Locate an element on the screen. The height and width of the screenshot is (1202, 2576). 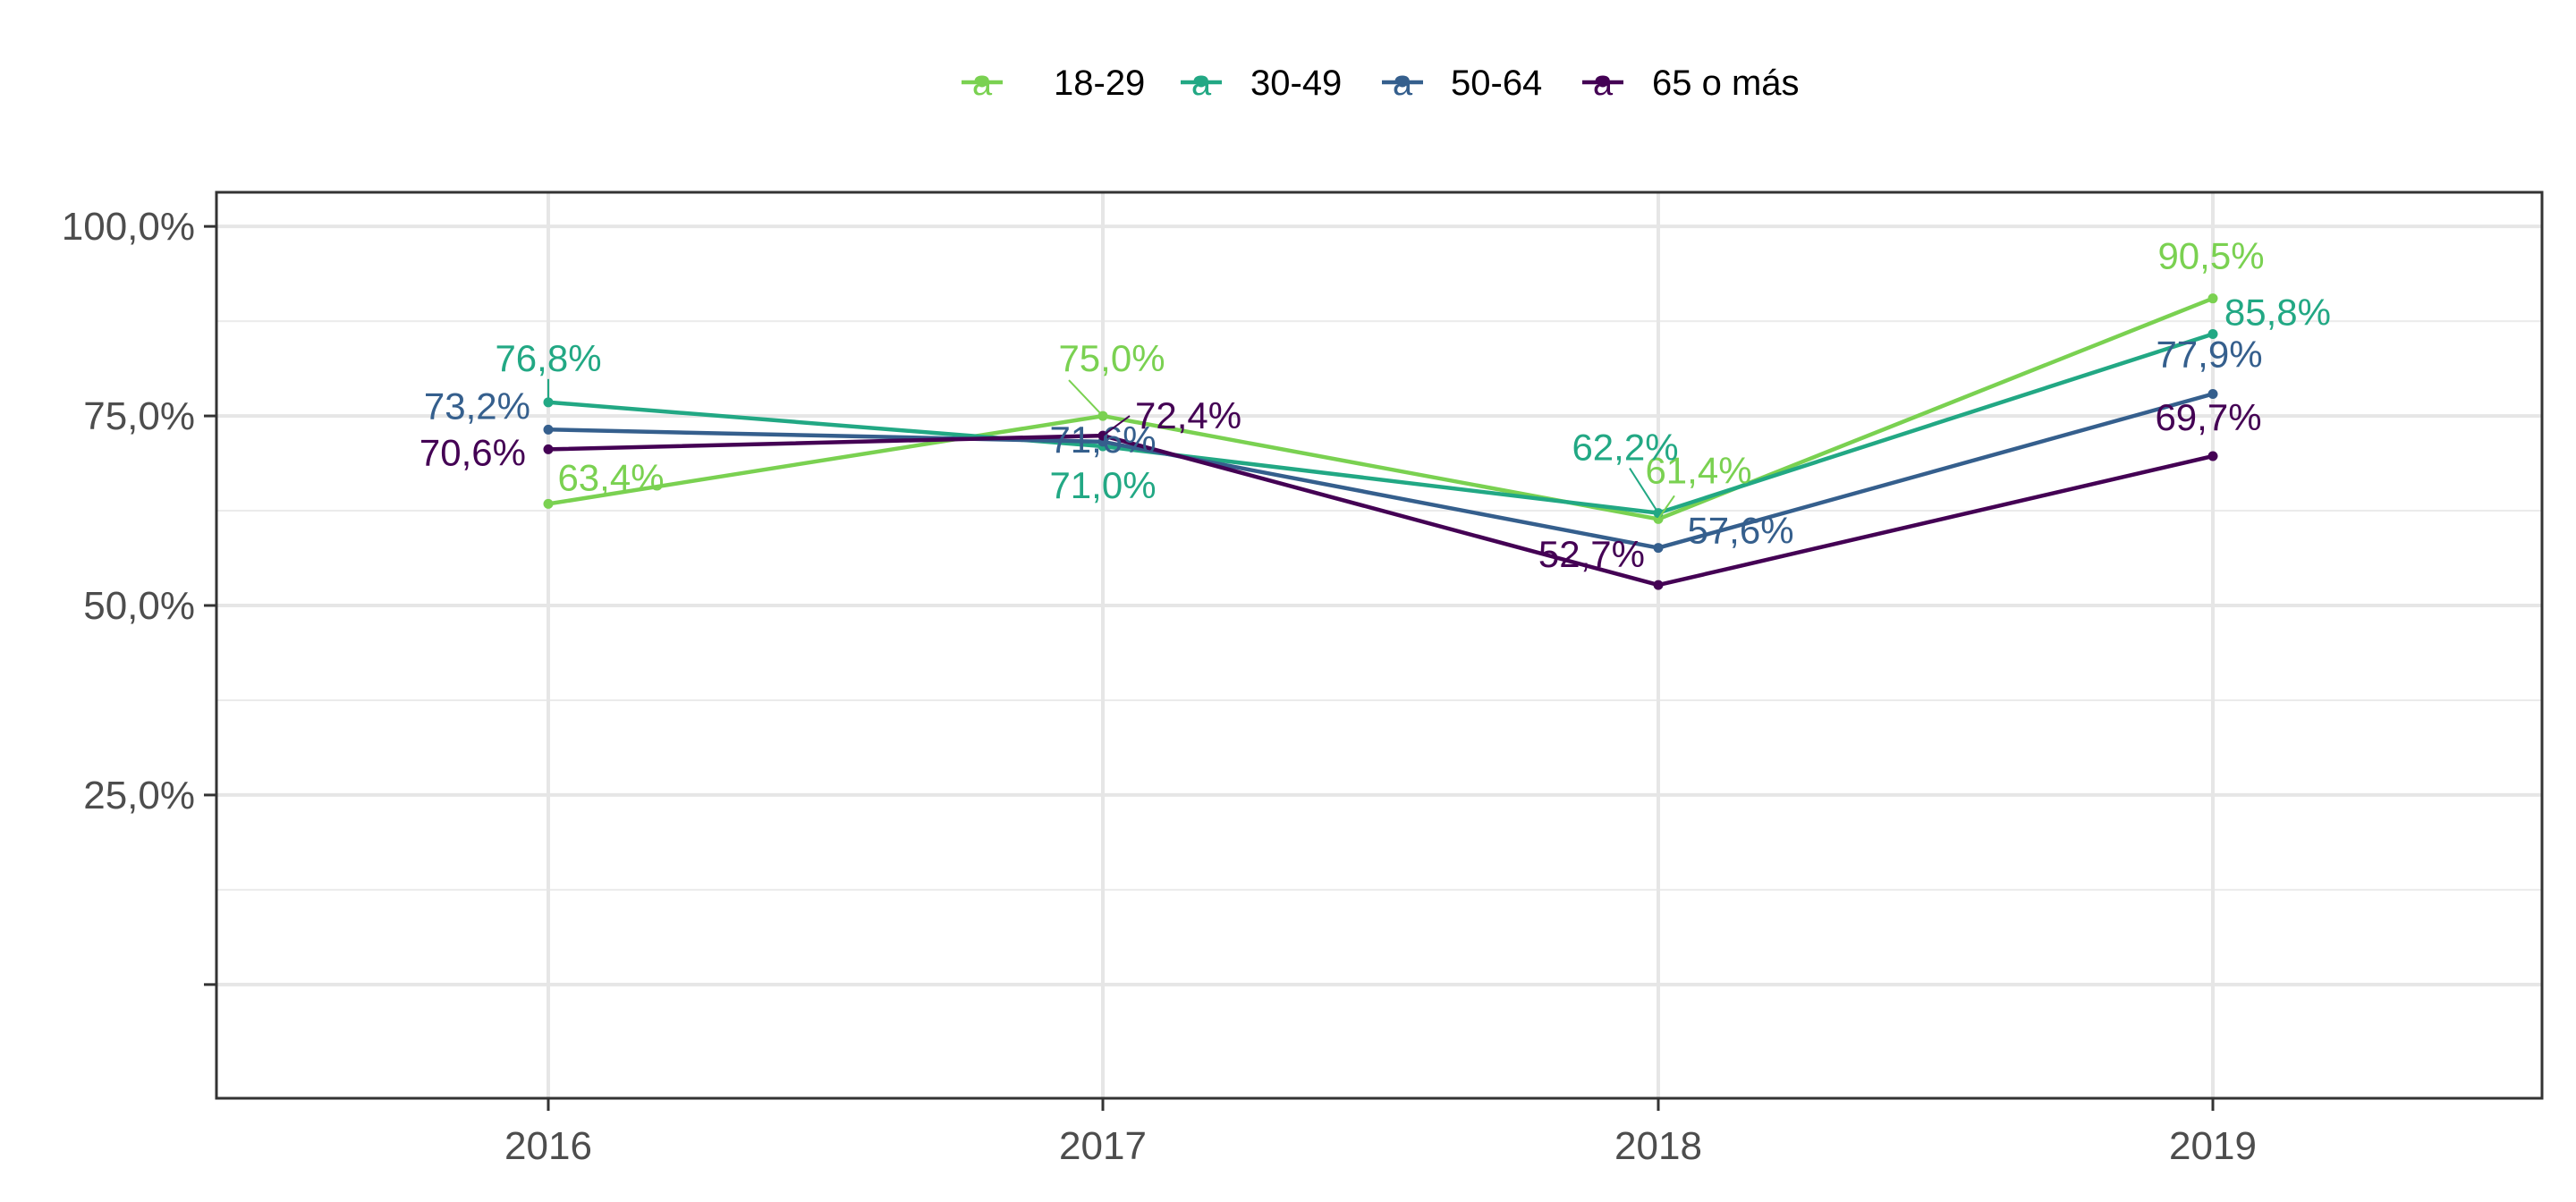
chart-legend: a 18-29 a 30-49 a 50-64 a 65 o más is located at coordinates (1381, 83).